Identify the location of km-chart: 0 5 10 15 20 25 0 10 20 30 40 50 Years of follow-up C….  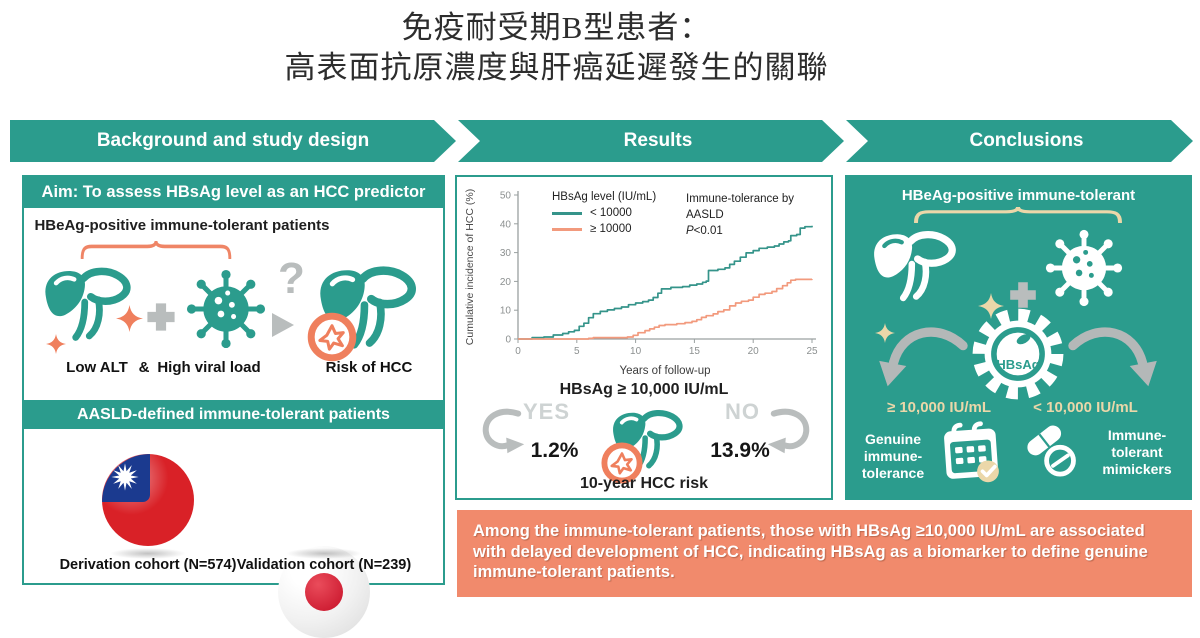
(644, 282).